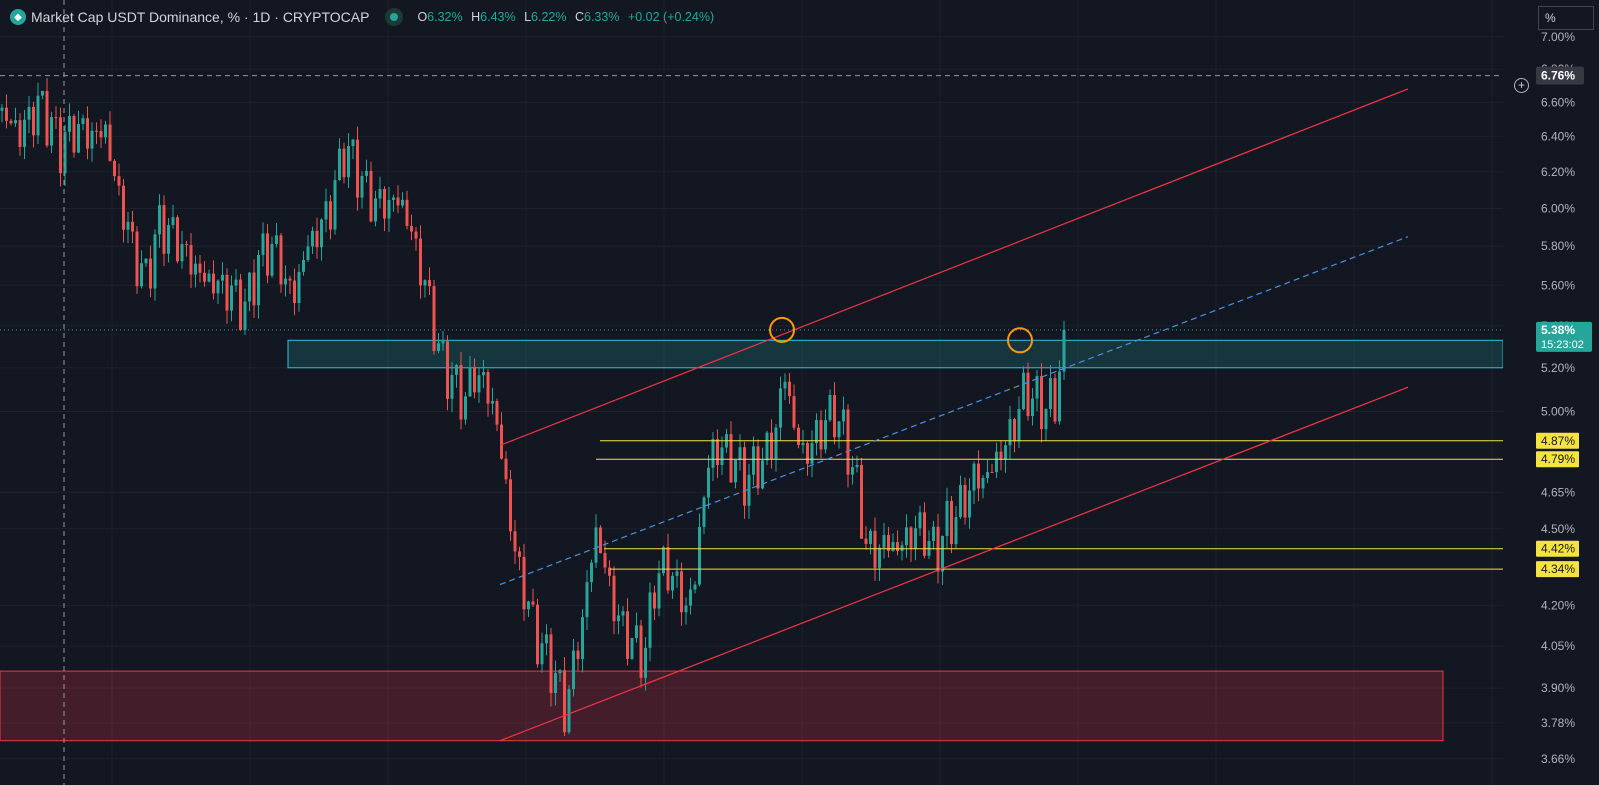 Image resolution: width=1599 pixels, height=785 pixels. Describe the element at coordinates (602, 17) in the screenshot. I see `close-value: 6.33%` at that location.